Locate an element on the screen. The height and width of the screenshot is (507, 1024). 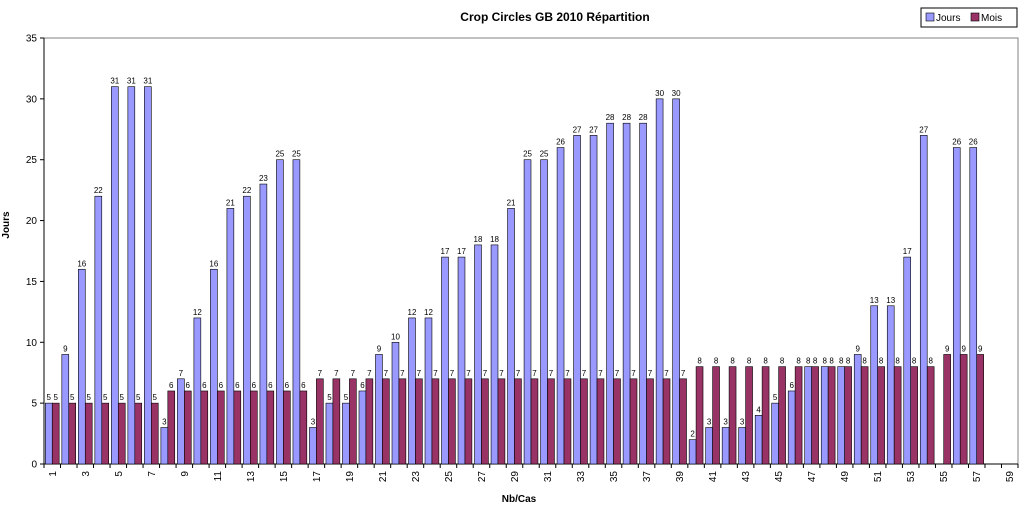
x-tick-label: 15 is located at coordinates (284, 477).